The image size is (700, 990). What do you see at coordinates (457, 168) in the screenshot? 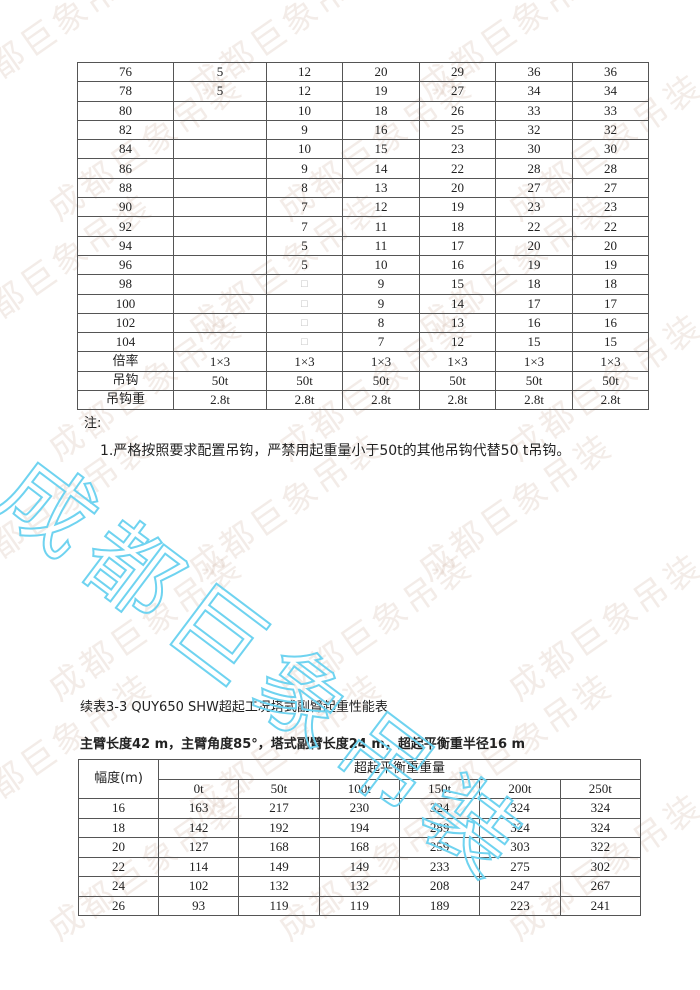
I see `capacity-cell: 22` at bounding box center [457, 168].